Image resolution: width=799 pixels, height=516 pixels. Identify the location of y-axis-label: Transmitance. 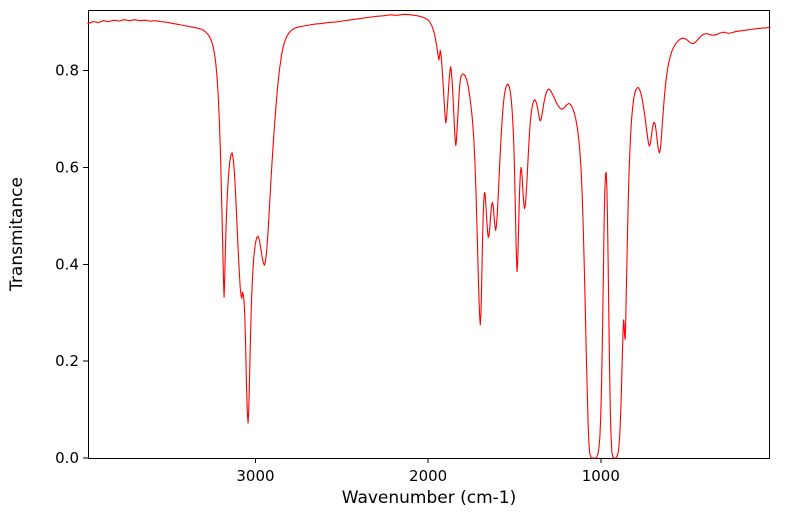
(17, 234).